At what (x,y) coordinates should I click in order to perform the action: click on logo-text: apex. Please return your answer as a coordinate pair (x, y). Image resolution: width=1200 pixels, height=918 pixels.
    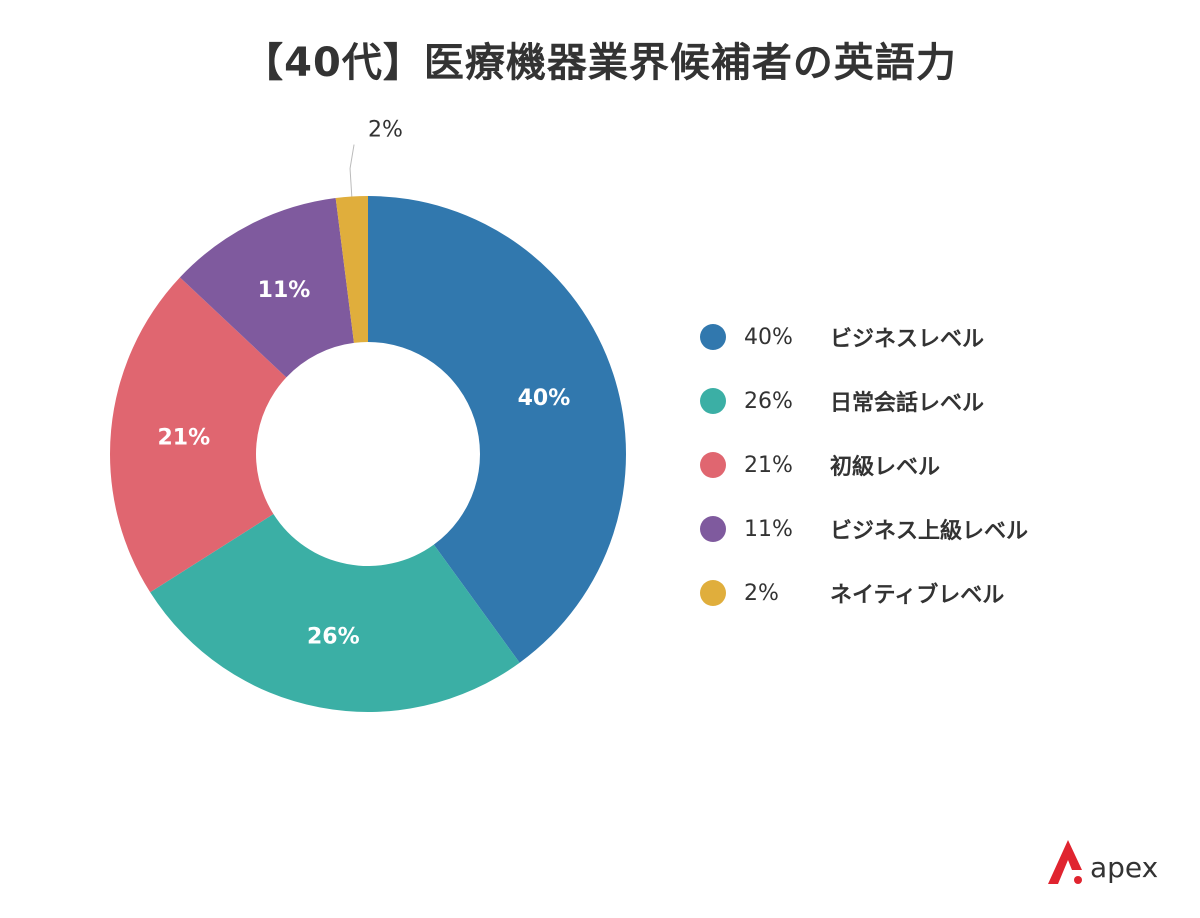
    Looking at the image, I should click on (1124, 867).